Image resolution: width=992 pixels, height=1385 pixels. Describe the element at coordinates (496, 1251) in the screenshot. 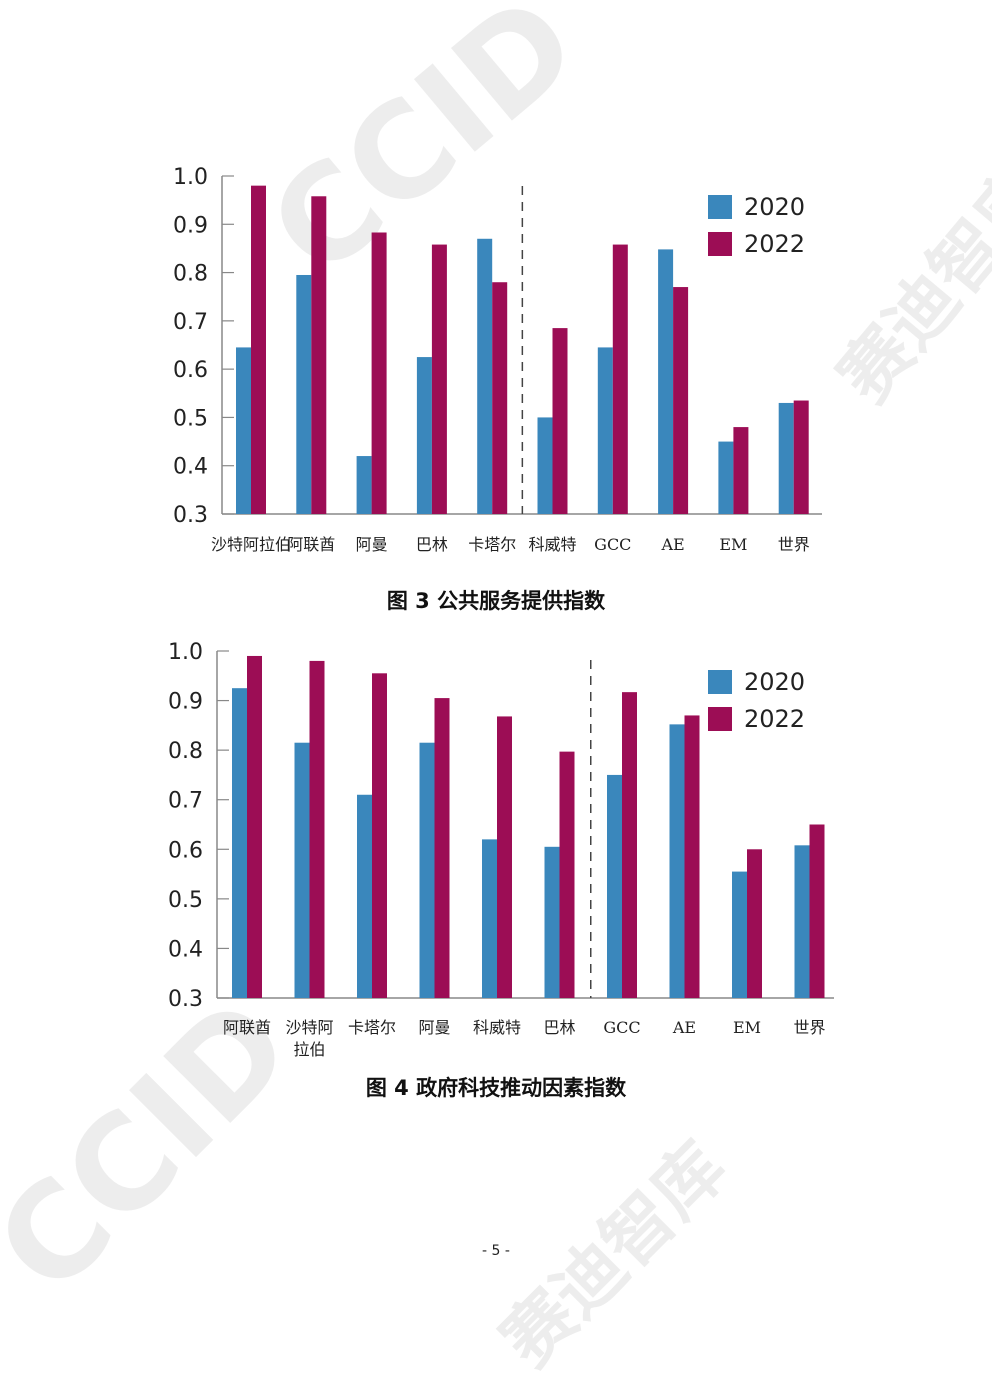

I see `page-number: - 5 -` at that location.